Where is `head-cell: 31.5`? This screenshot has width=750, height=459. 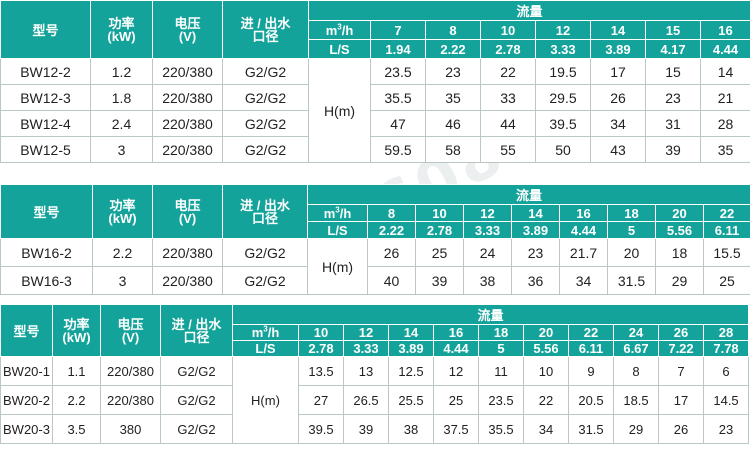 head-cell: 31.5 is located at coordinates (591, 429).